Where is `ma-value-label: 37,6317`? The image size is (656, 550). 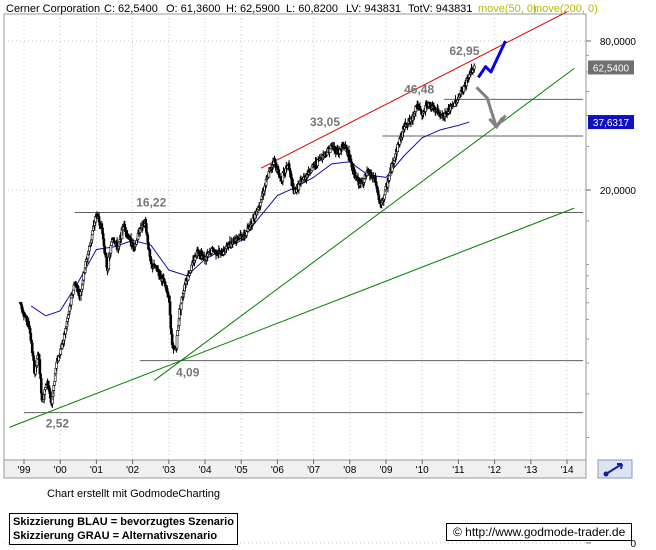 ma-value-label: 37,6317 is located at coordinates (611, 123).